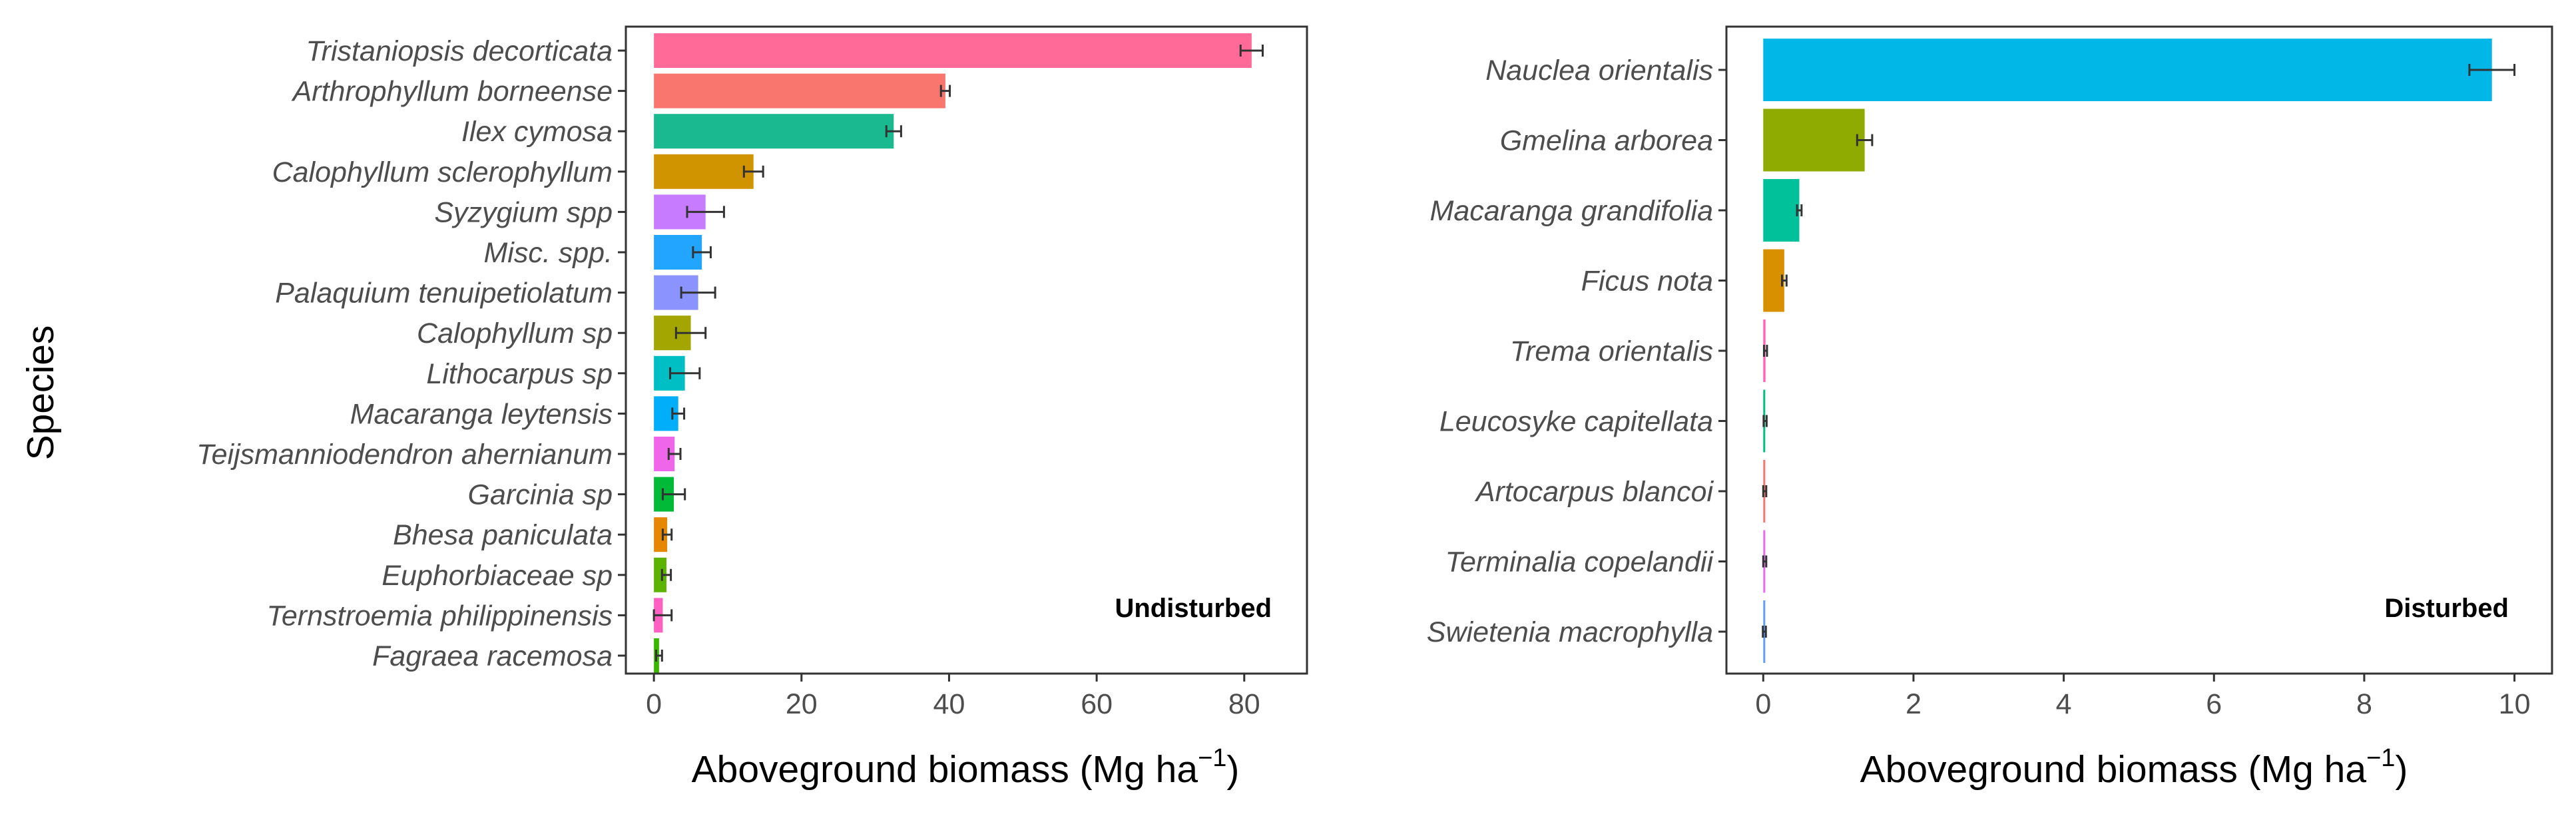 This screenshot has height=828, width=2576. I want to click on category-label: Teijsmanniodendron ahernianum, so click(405, 455).